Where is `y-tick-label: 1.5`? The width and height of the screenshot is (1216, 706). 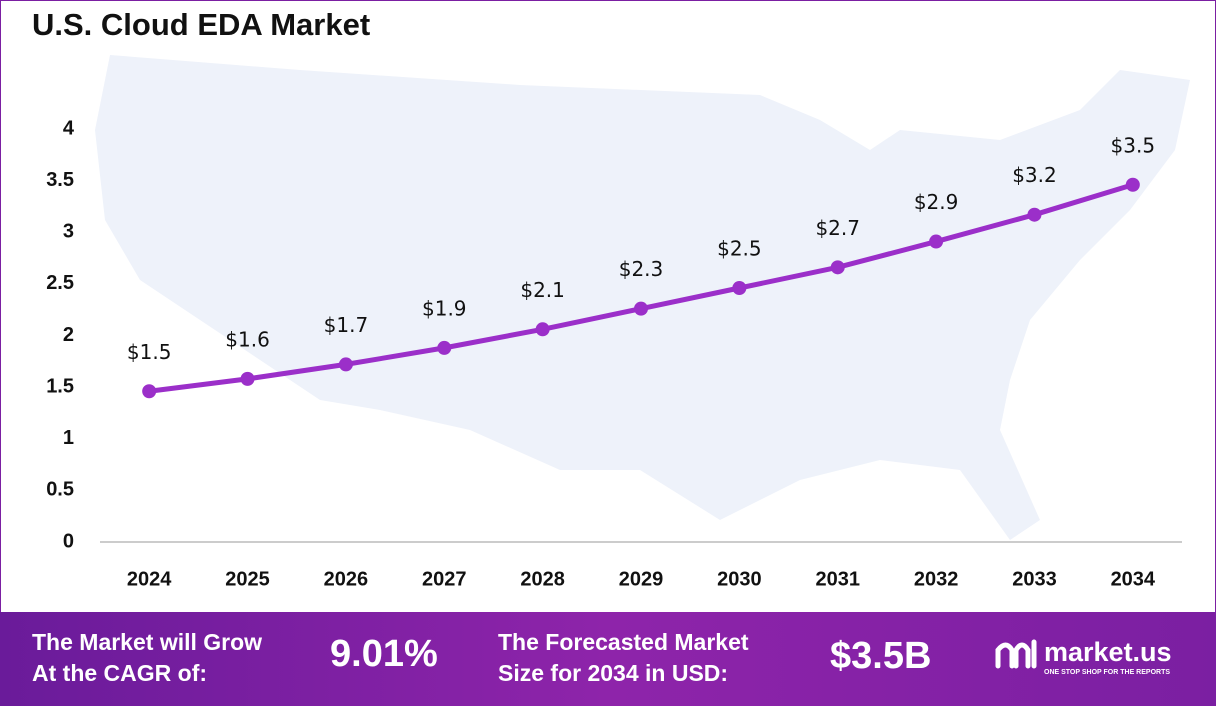 y-tick-label: 1.5 is located at coordinates (60, 386).